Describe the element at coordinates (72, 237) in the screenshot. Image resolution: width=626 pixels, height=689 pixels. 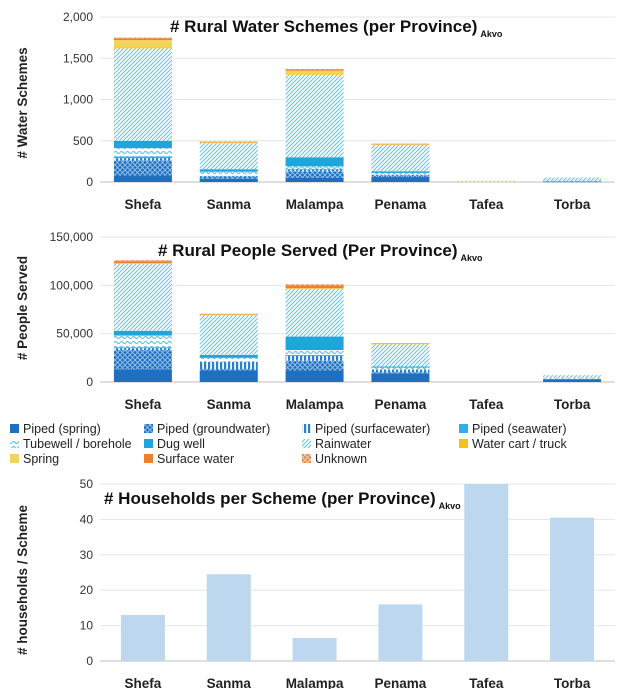
I see `y-tick-label: 150,000` at that location.